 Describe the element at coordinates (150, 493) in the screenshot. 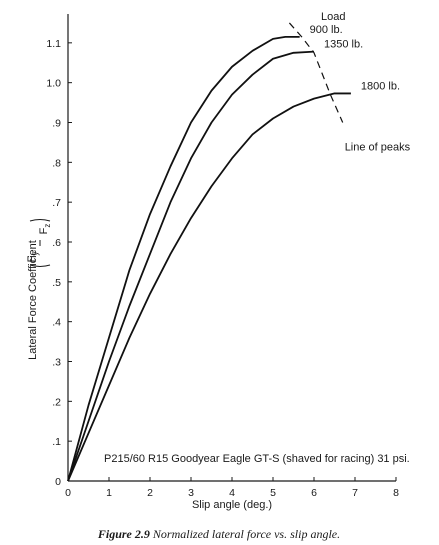

I see `x-tick-label: 2` at that location.